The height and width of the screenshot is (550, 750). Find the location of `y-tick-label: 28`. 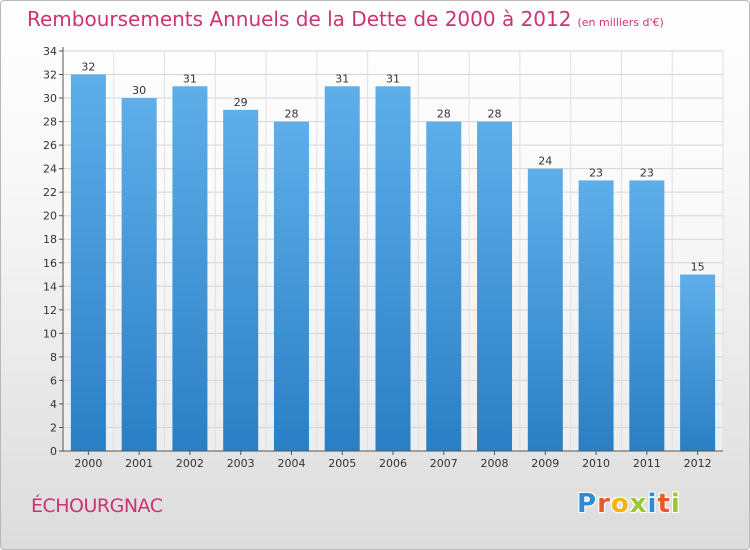

y-tick-label: 28 is located at coordinates (50, 122).